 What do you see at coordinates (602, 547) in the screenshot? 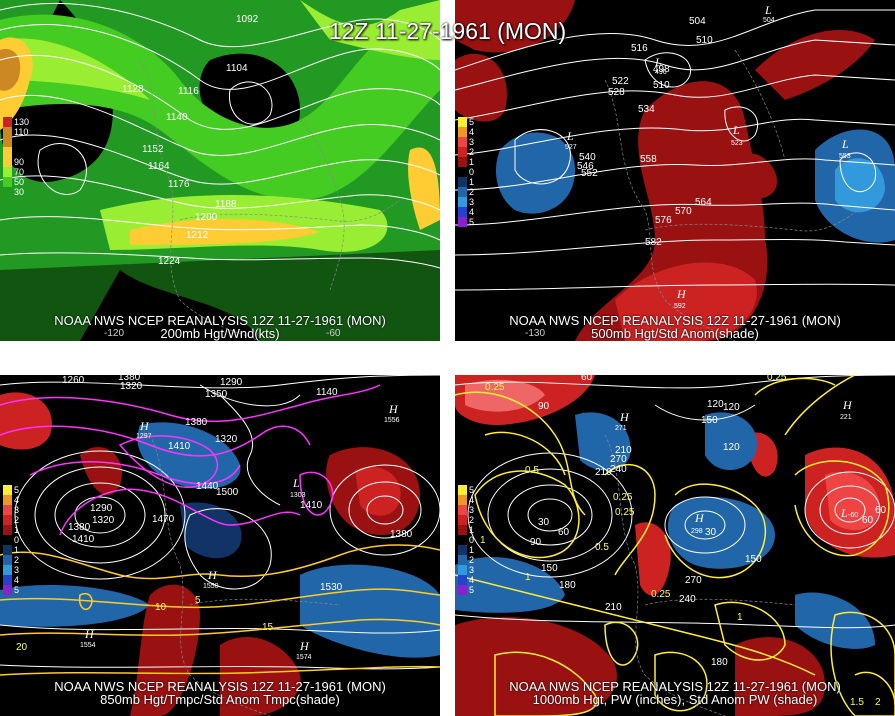
I see `pw-label: 0.5` at bounding box center [602, 547].